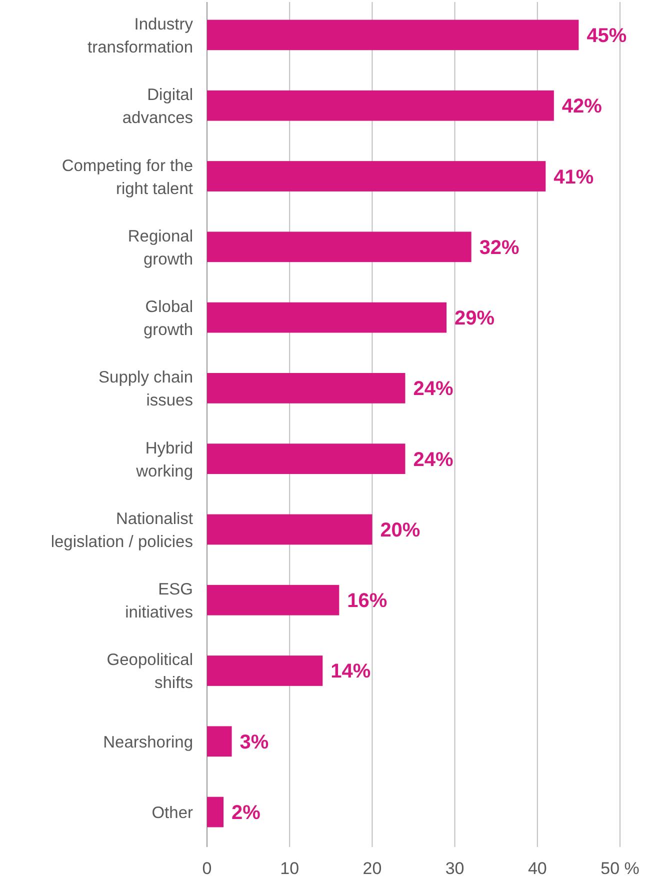 Image resolution: width=655 pixels, height=878 pixels. Describe the element at coordinates (157, 107) in the screenshot. I see `y-tick-label: Digital advances` at that location.